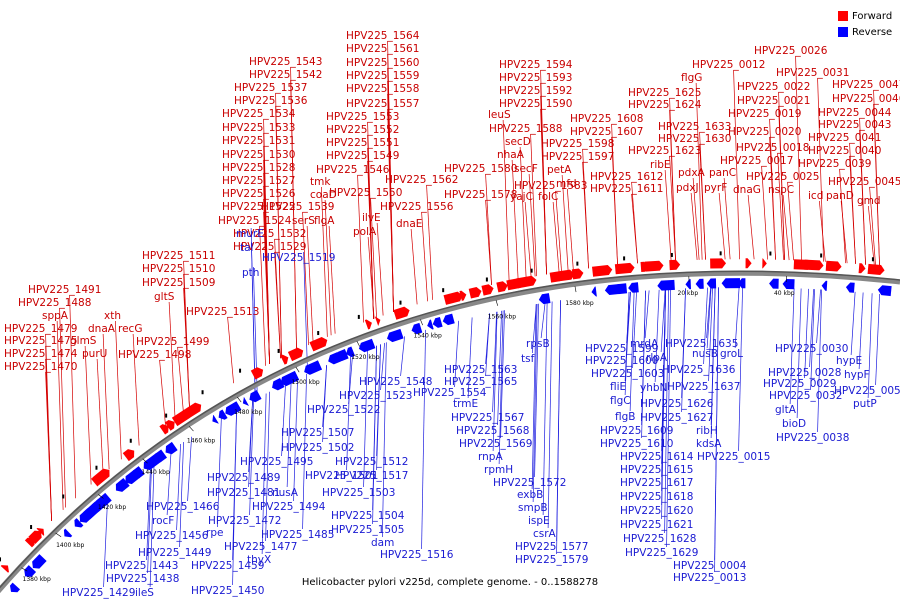  Describe the element at coordinates (174, 553) in the screenshot. I see `gene-label: HPV225_1449` at that location.